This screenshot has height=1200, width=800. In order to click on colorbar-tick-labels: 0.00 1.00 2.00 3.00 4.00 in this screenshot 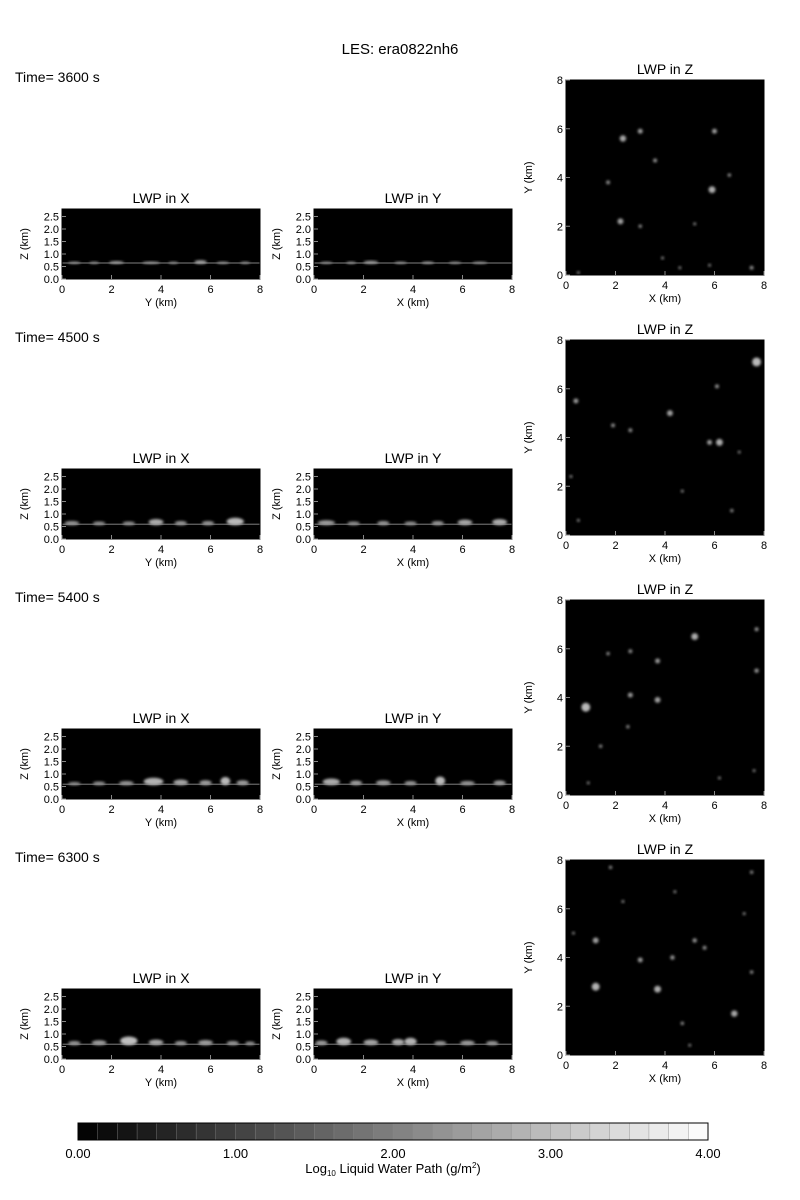, I will do `click(392, 1153)`.